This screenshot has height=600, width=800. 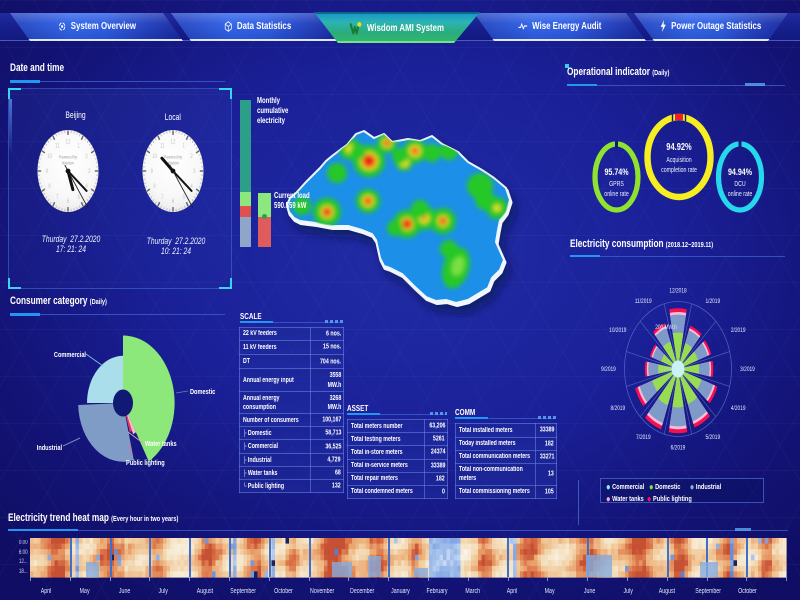 I want to click on svg-text: Commercial, so click(x=70, y=355).